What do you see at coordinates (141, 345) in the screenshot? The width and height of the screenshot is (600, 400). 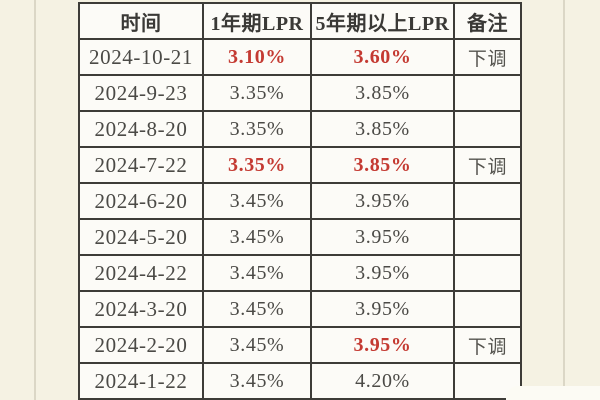 I see `cell-date: 2024-2-20` at bounding box center [141, 345].